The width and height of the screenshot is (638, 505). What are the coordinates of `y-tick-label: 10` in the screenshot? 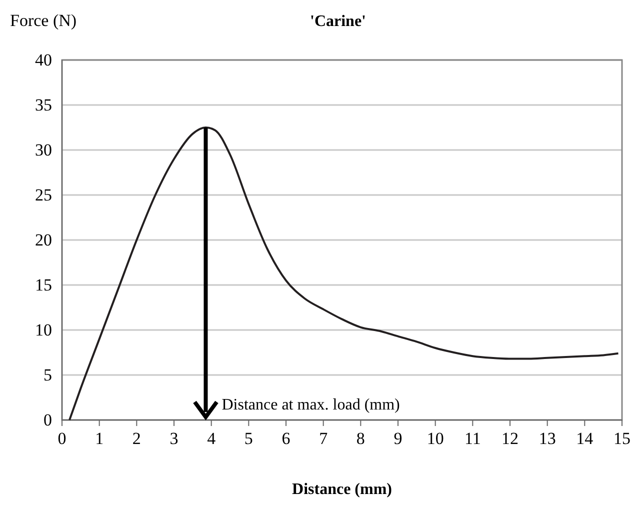 It's located at (43, 330).